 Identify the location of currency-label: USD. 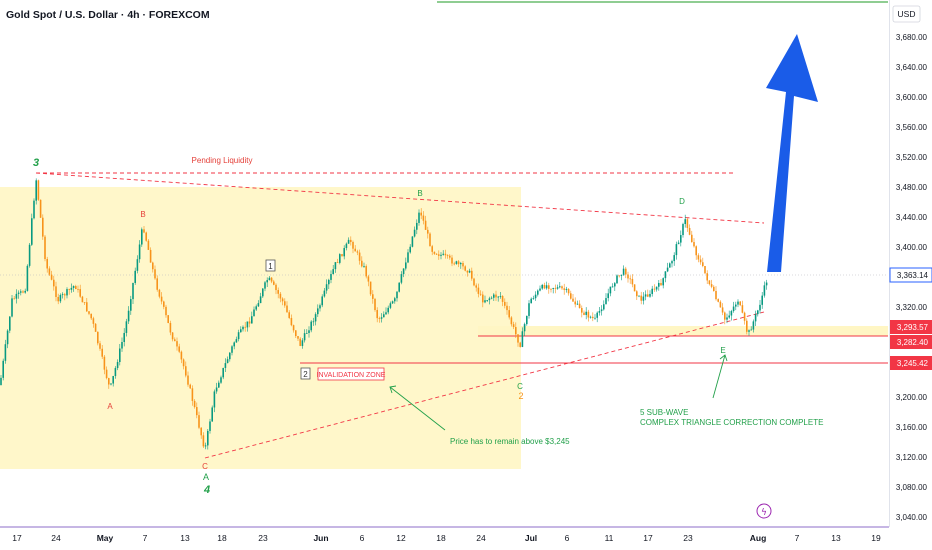
(907, 14).